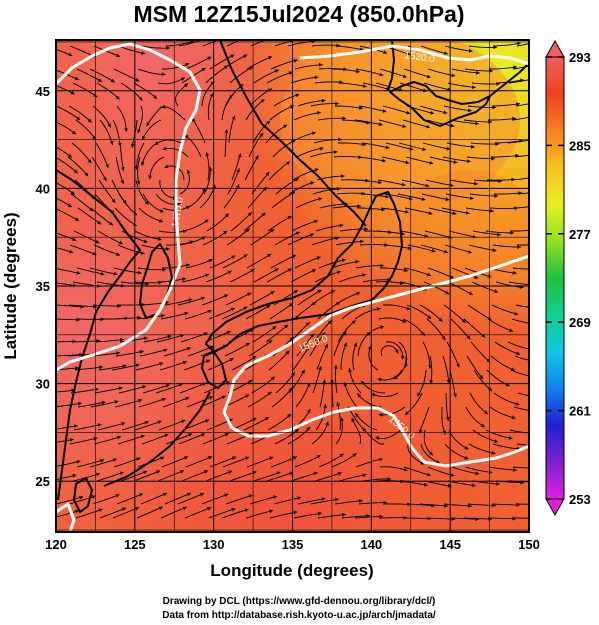 The image size is (599, 625). What do you see at coordinates (298, 14) in the screenshot?
I see `map-title: MSM 12Z15Jul2024 (850.0hPa)` at bounding box center [298, 14].